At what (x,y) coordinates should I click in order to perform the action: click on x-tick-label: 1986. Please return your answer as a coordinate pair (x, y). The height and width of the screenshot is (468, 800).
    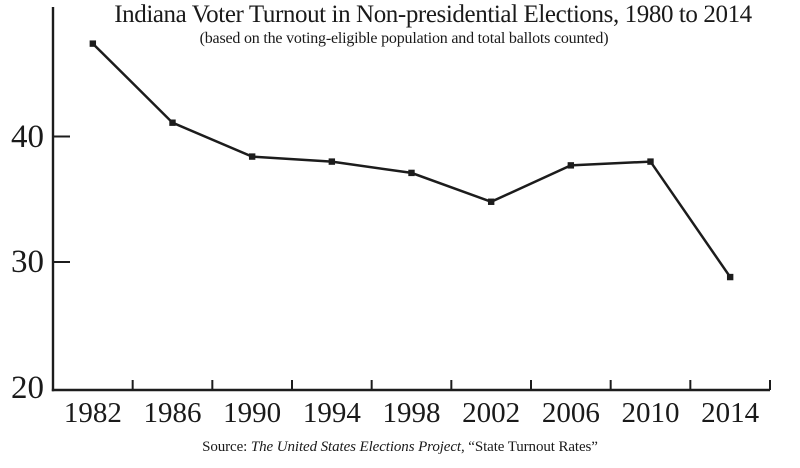
    Looking at the image, I should click on (172, 413).